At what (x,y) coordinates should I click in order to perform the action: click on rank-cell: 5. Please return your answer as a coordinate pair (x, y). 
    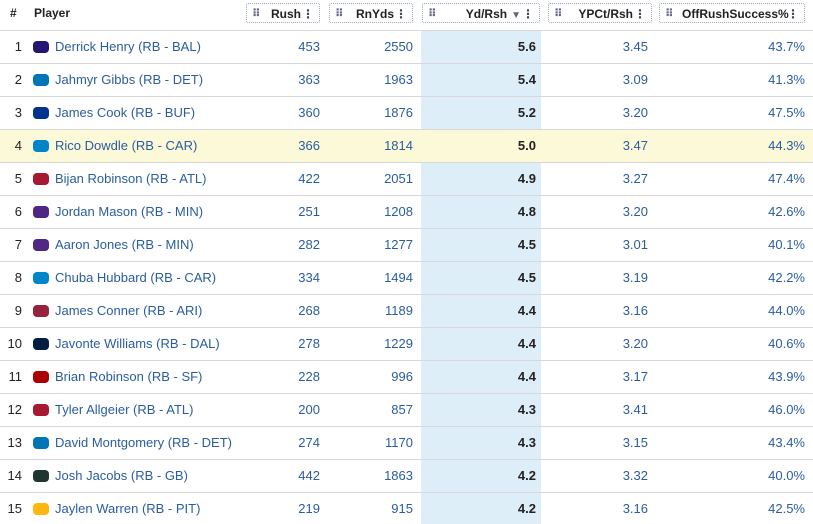
    Looking at the image, I should click on (18, 178).